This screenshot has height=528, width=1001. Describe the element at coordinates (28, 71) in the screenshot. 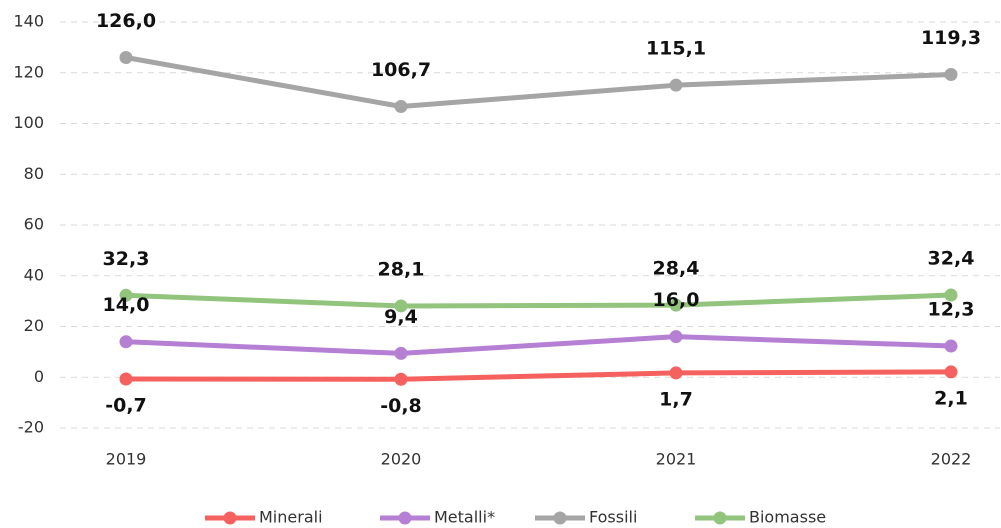

I see `y-tick-label: 120` at that location.